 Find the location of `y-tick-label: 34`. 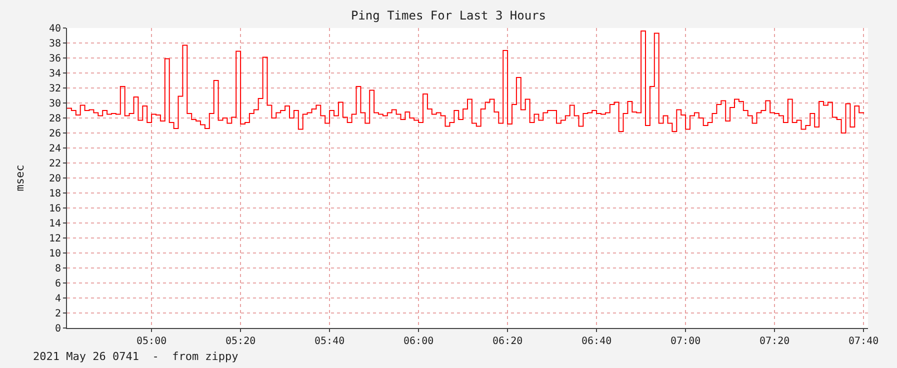

y-tick-label: 34 is located at coordinates (54, 74).